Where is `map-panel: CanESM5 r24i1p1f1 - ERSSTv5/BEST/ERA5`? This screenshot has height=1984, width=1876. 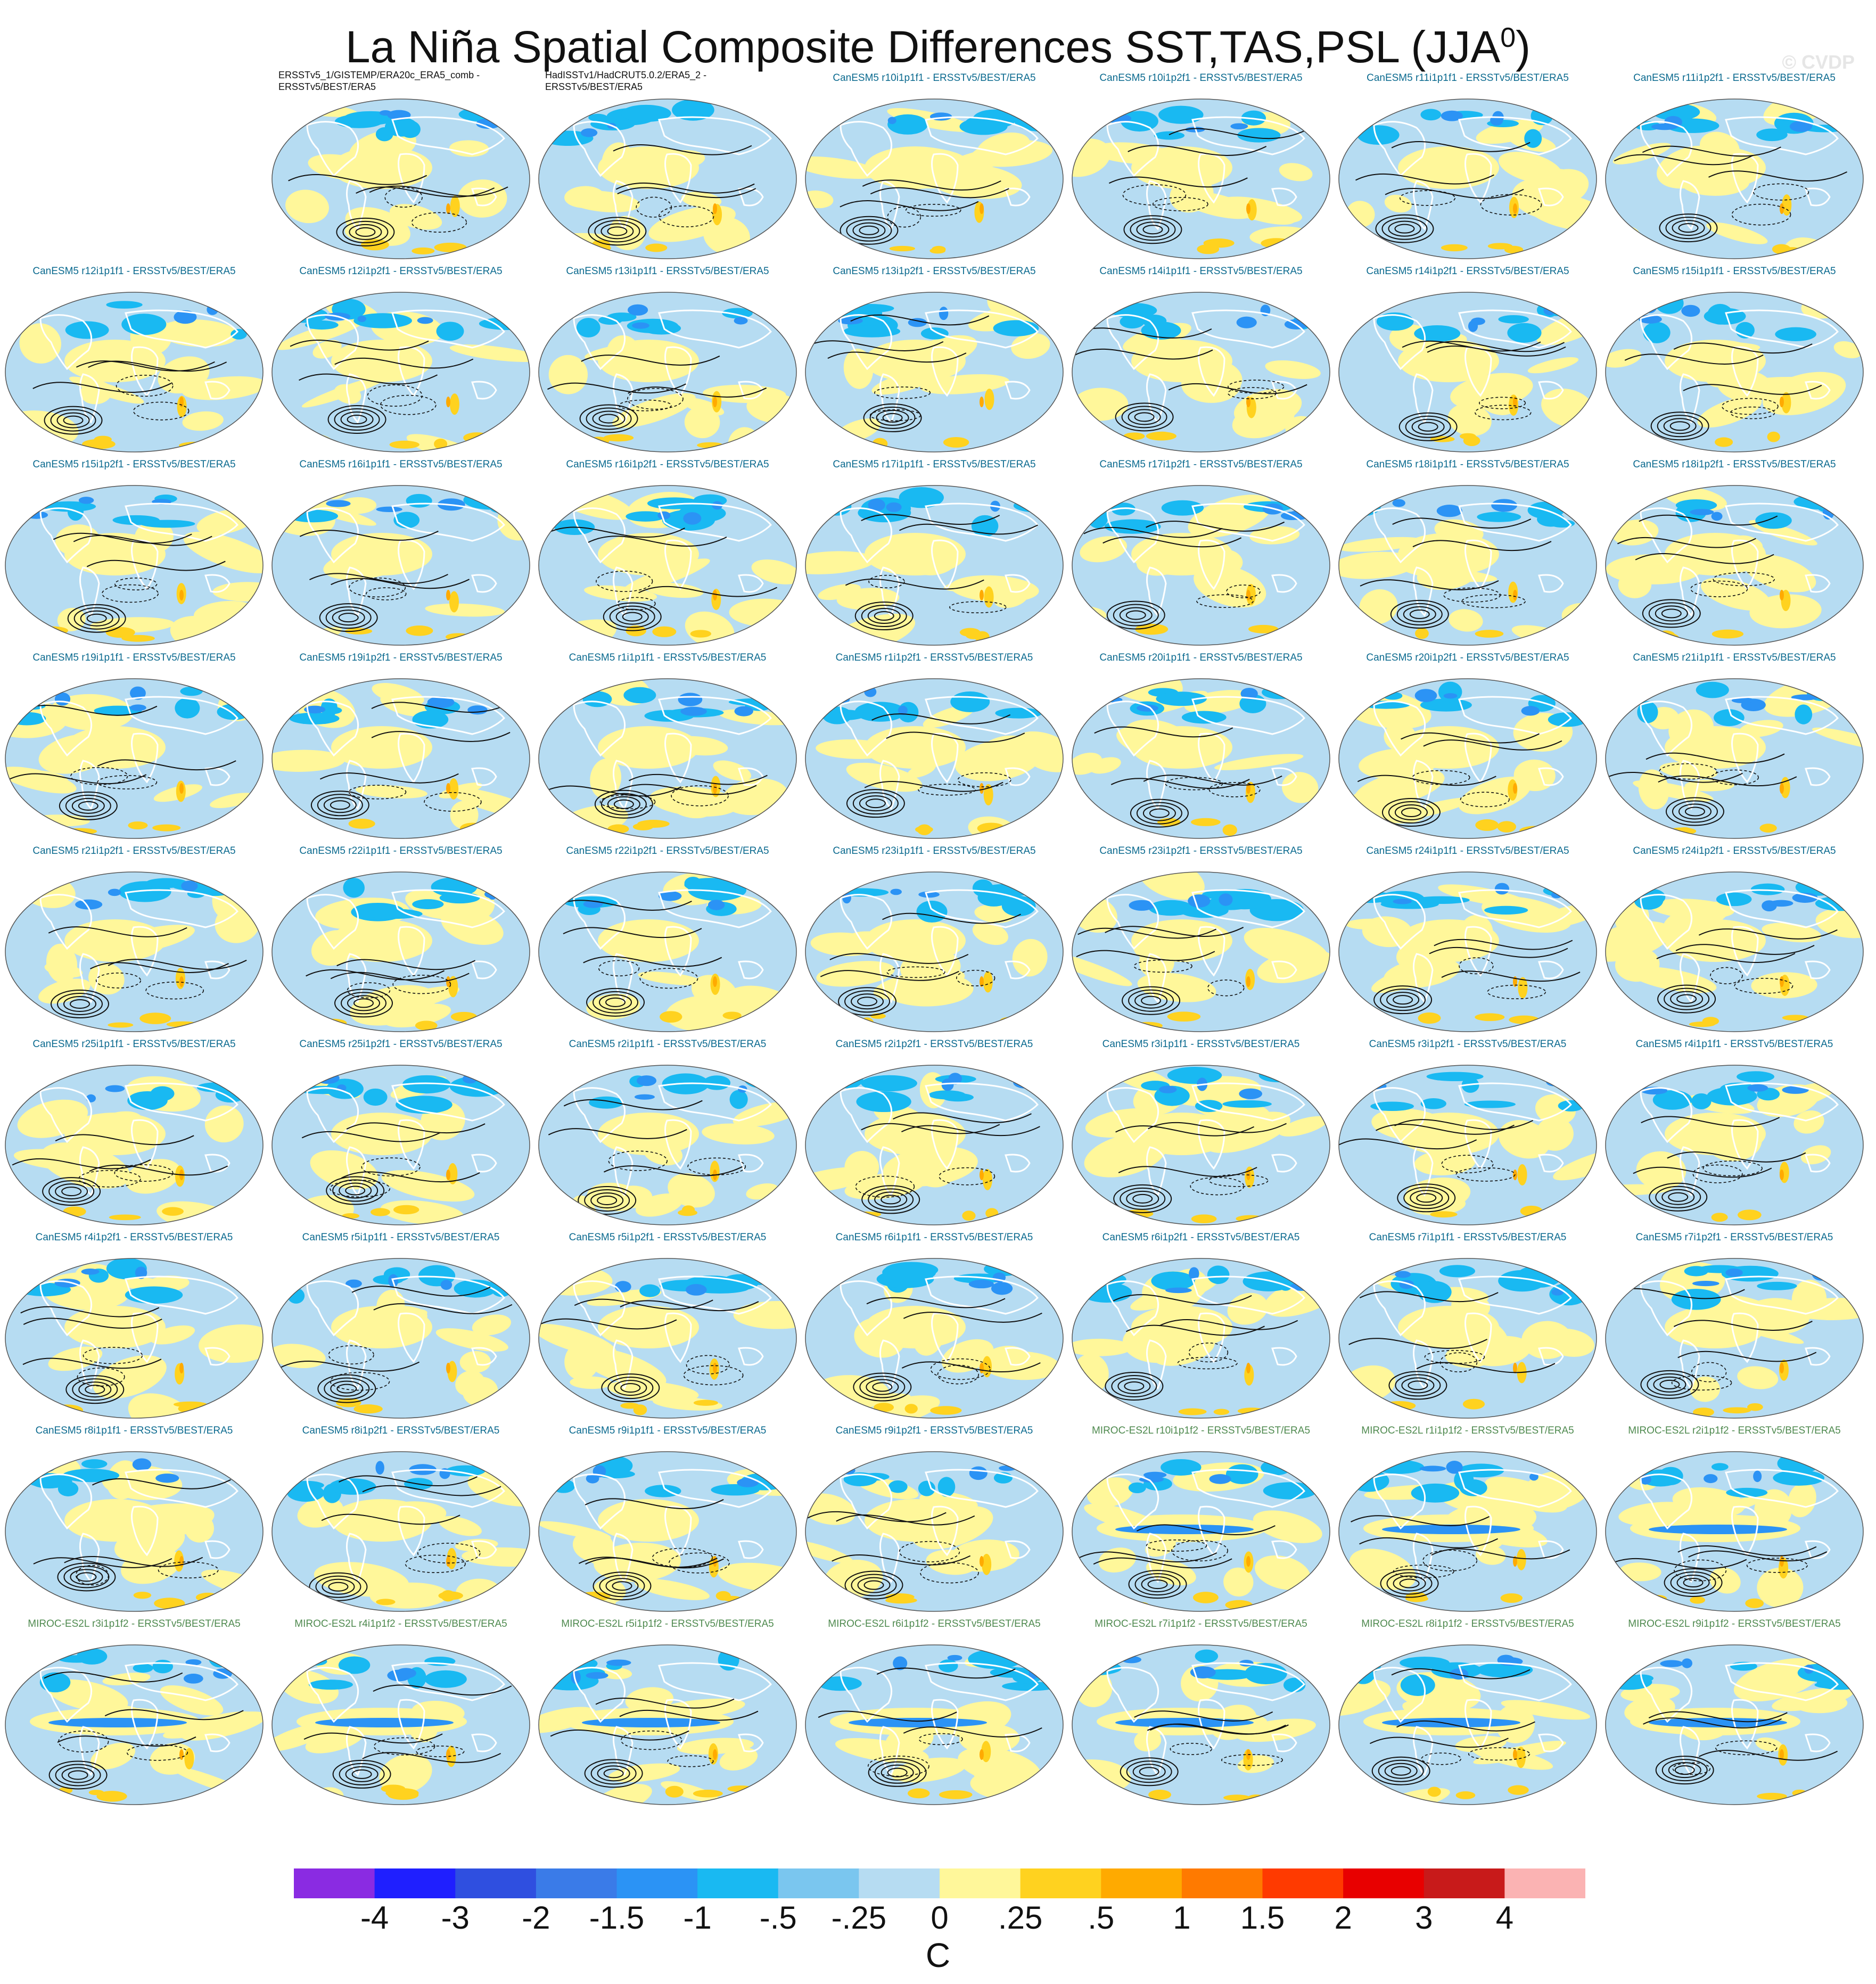
map-panel: CanESM5 r24i1p1f1 - ERSSTv5/BEST/ERA5 is located at coordinates (1468, 941).